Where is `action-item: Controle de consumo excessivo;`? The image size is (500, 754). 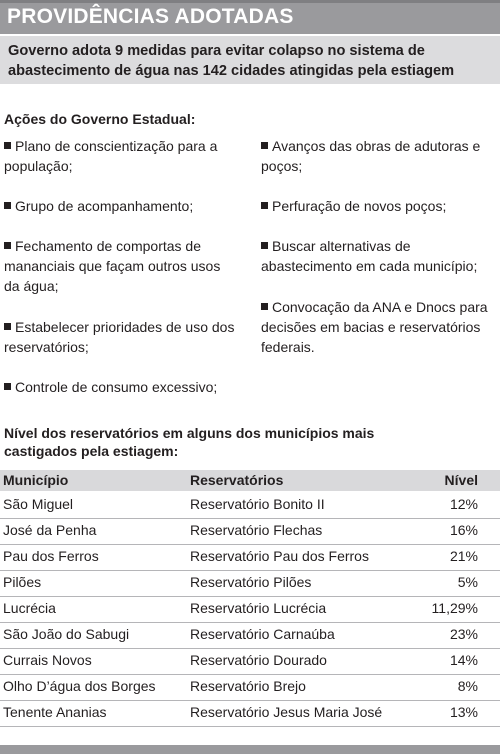
action-item: Controle de consumo excessivo; is located at coordinates (124, 387).